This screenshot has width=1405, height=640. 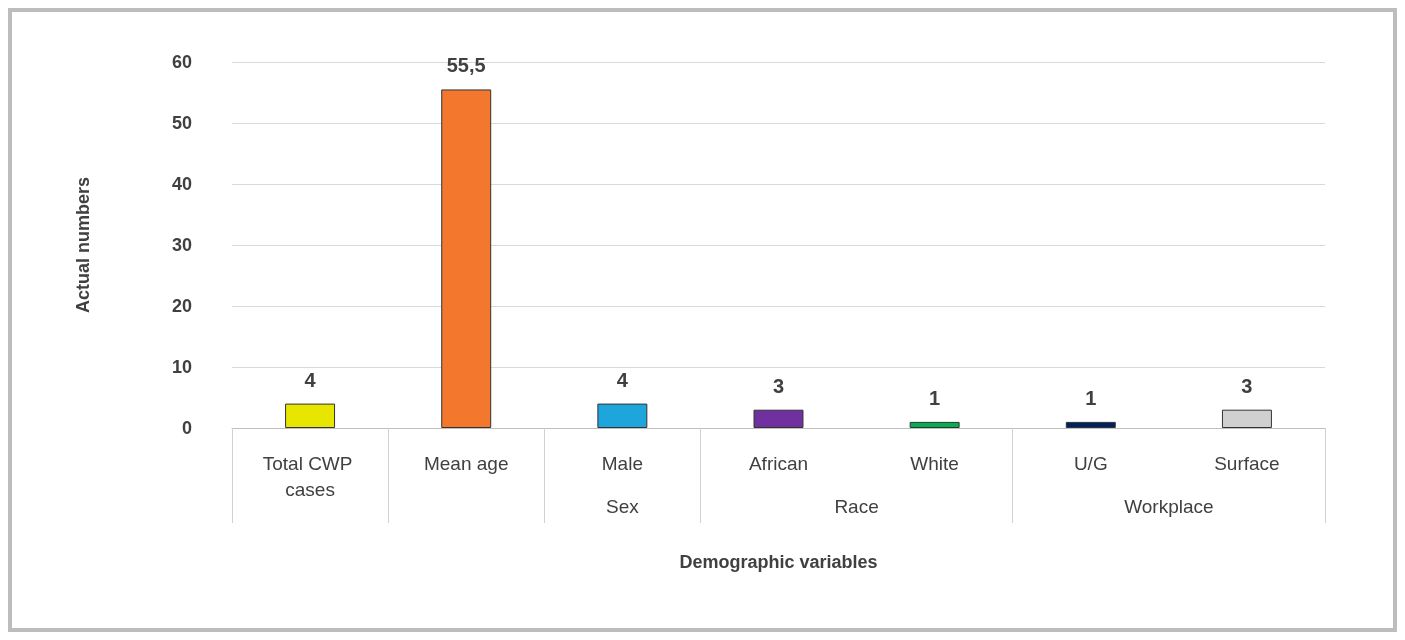 What do you see at coordinates (622, 506) in the screenshot?
I see `text: Sex` at bounding box center [622, 506].